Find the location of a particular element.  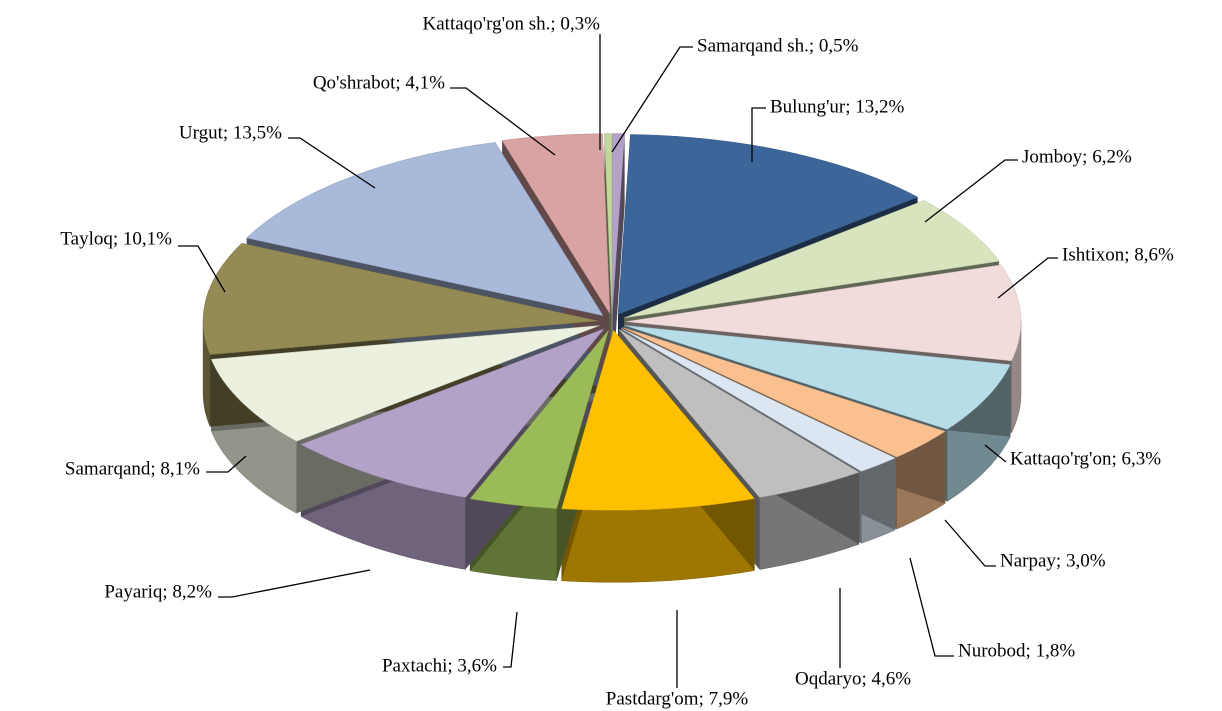

data-label: Jomboy; 6,2% is located at coordinates (1077, 156).